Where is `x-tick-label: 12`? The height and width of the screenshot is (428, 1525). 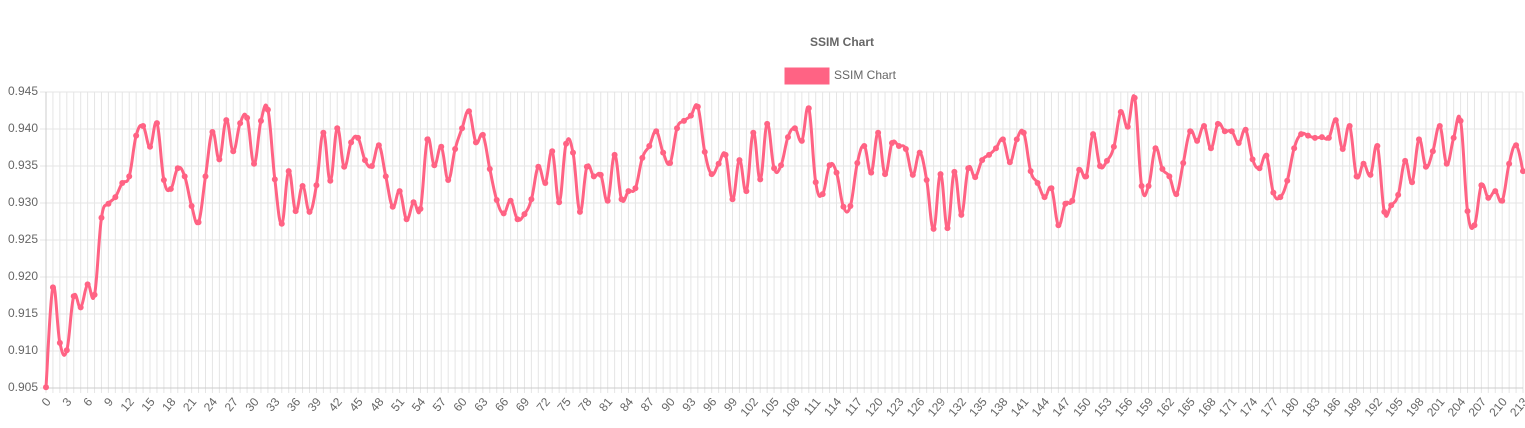
x-tick-label: 12 is located at coordinates (128, 404).